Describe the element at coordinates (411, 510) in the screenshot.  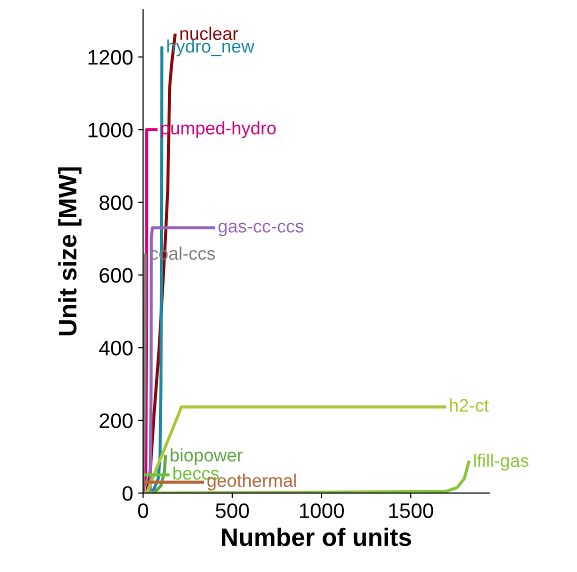
I see `x-tick-label: 1500` at that location.